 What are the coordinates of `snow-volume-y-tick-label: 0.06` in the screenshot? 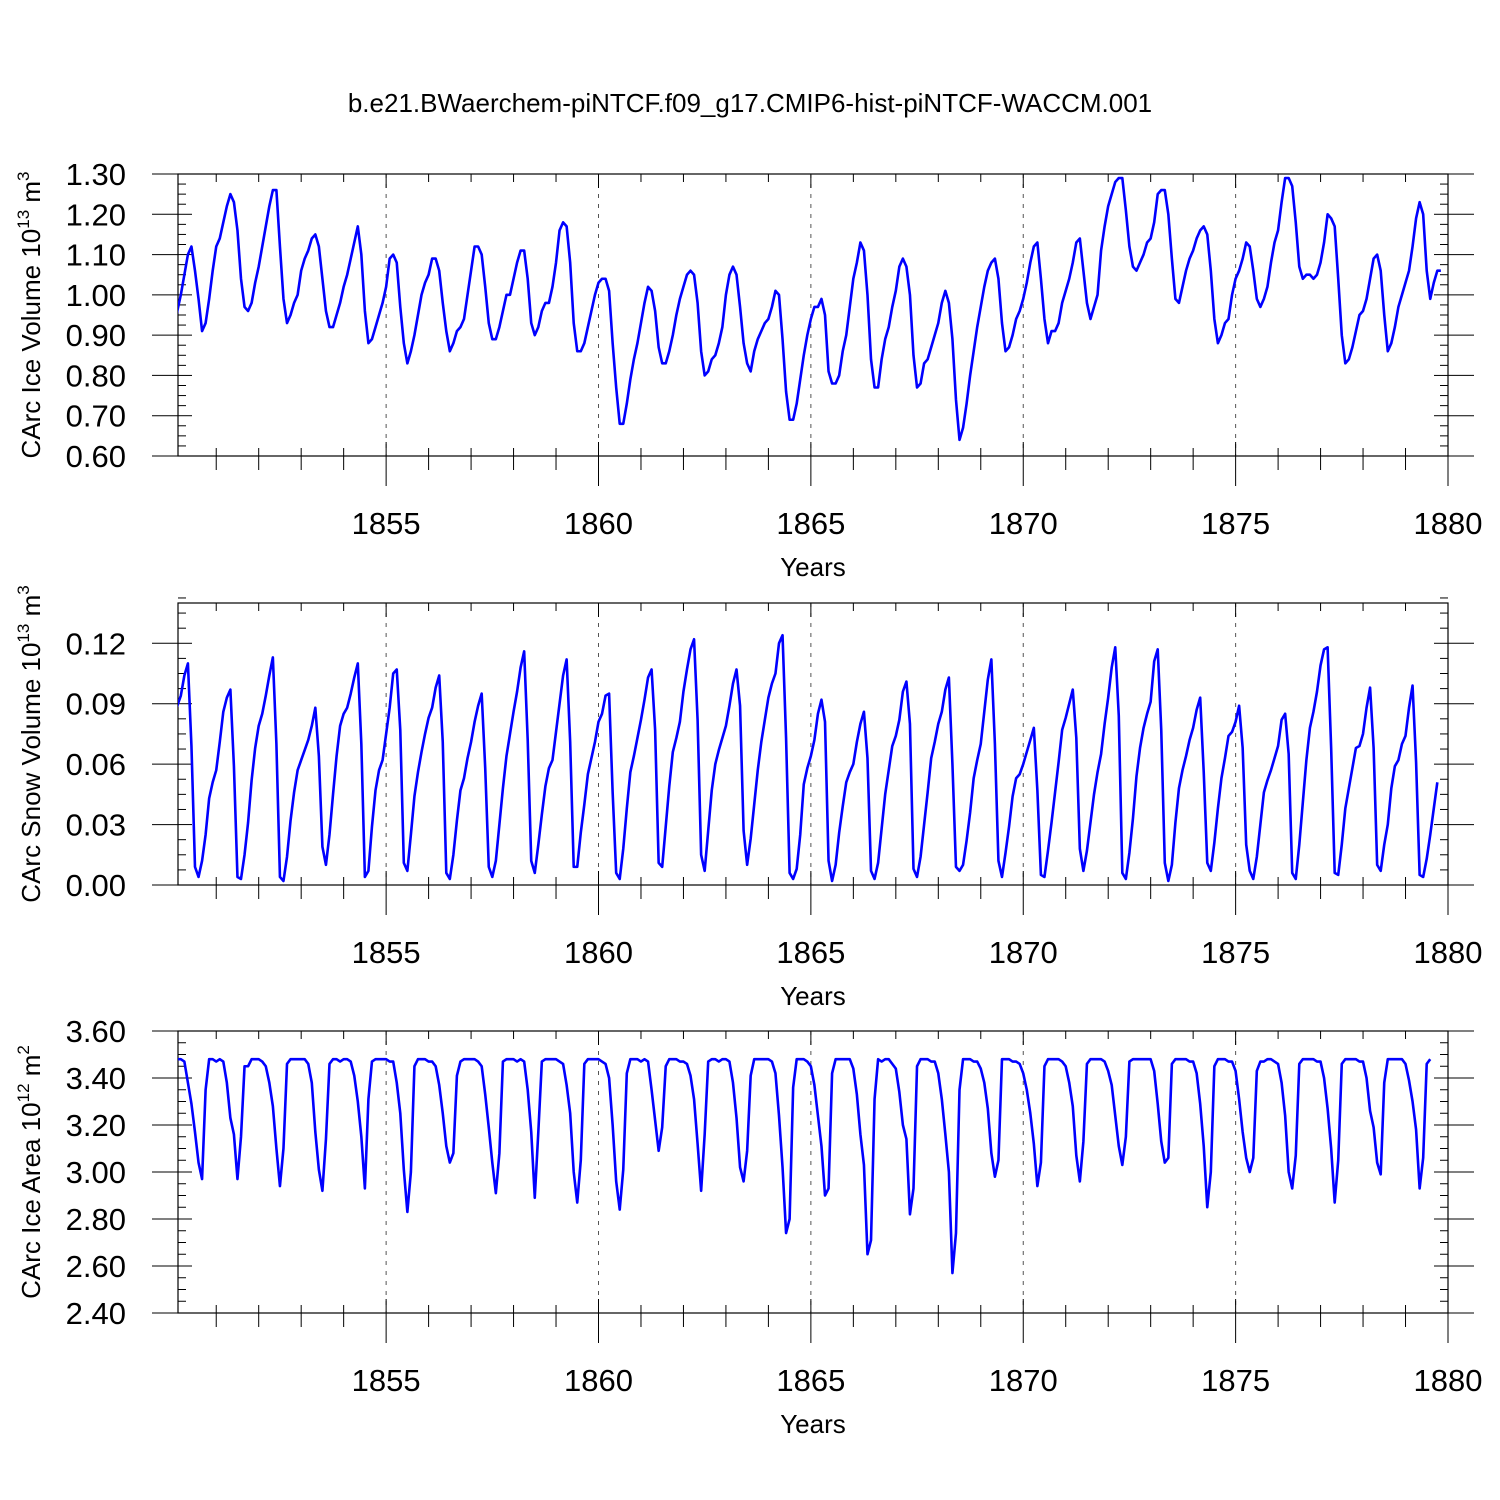 It's located at (96, 764).